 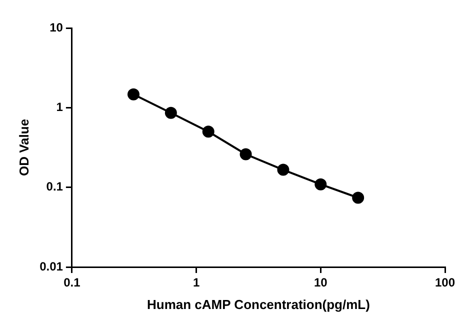 I want to click on x-tick-label: 0.1, so click(x=72, y=283).